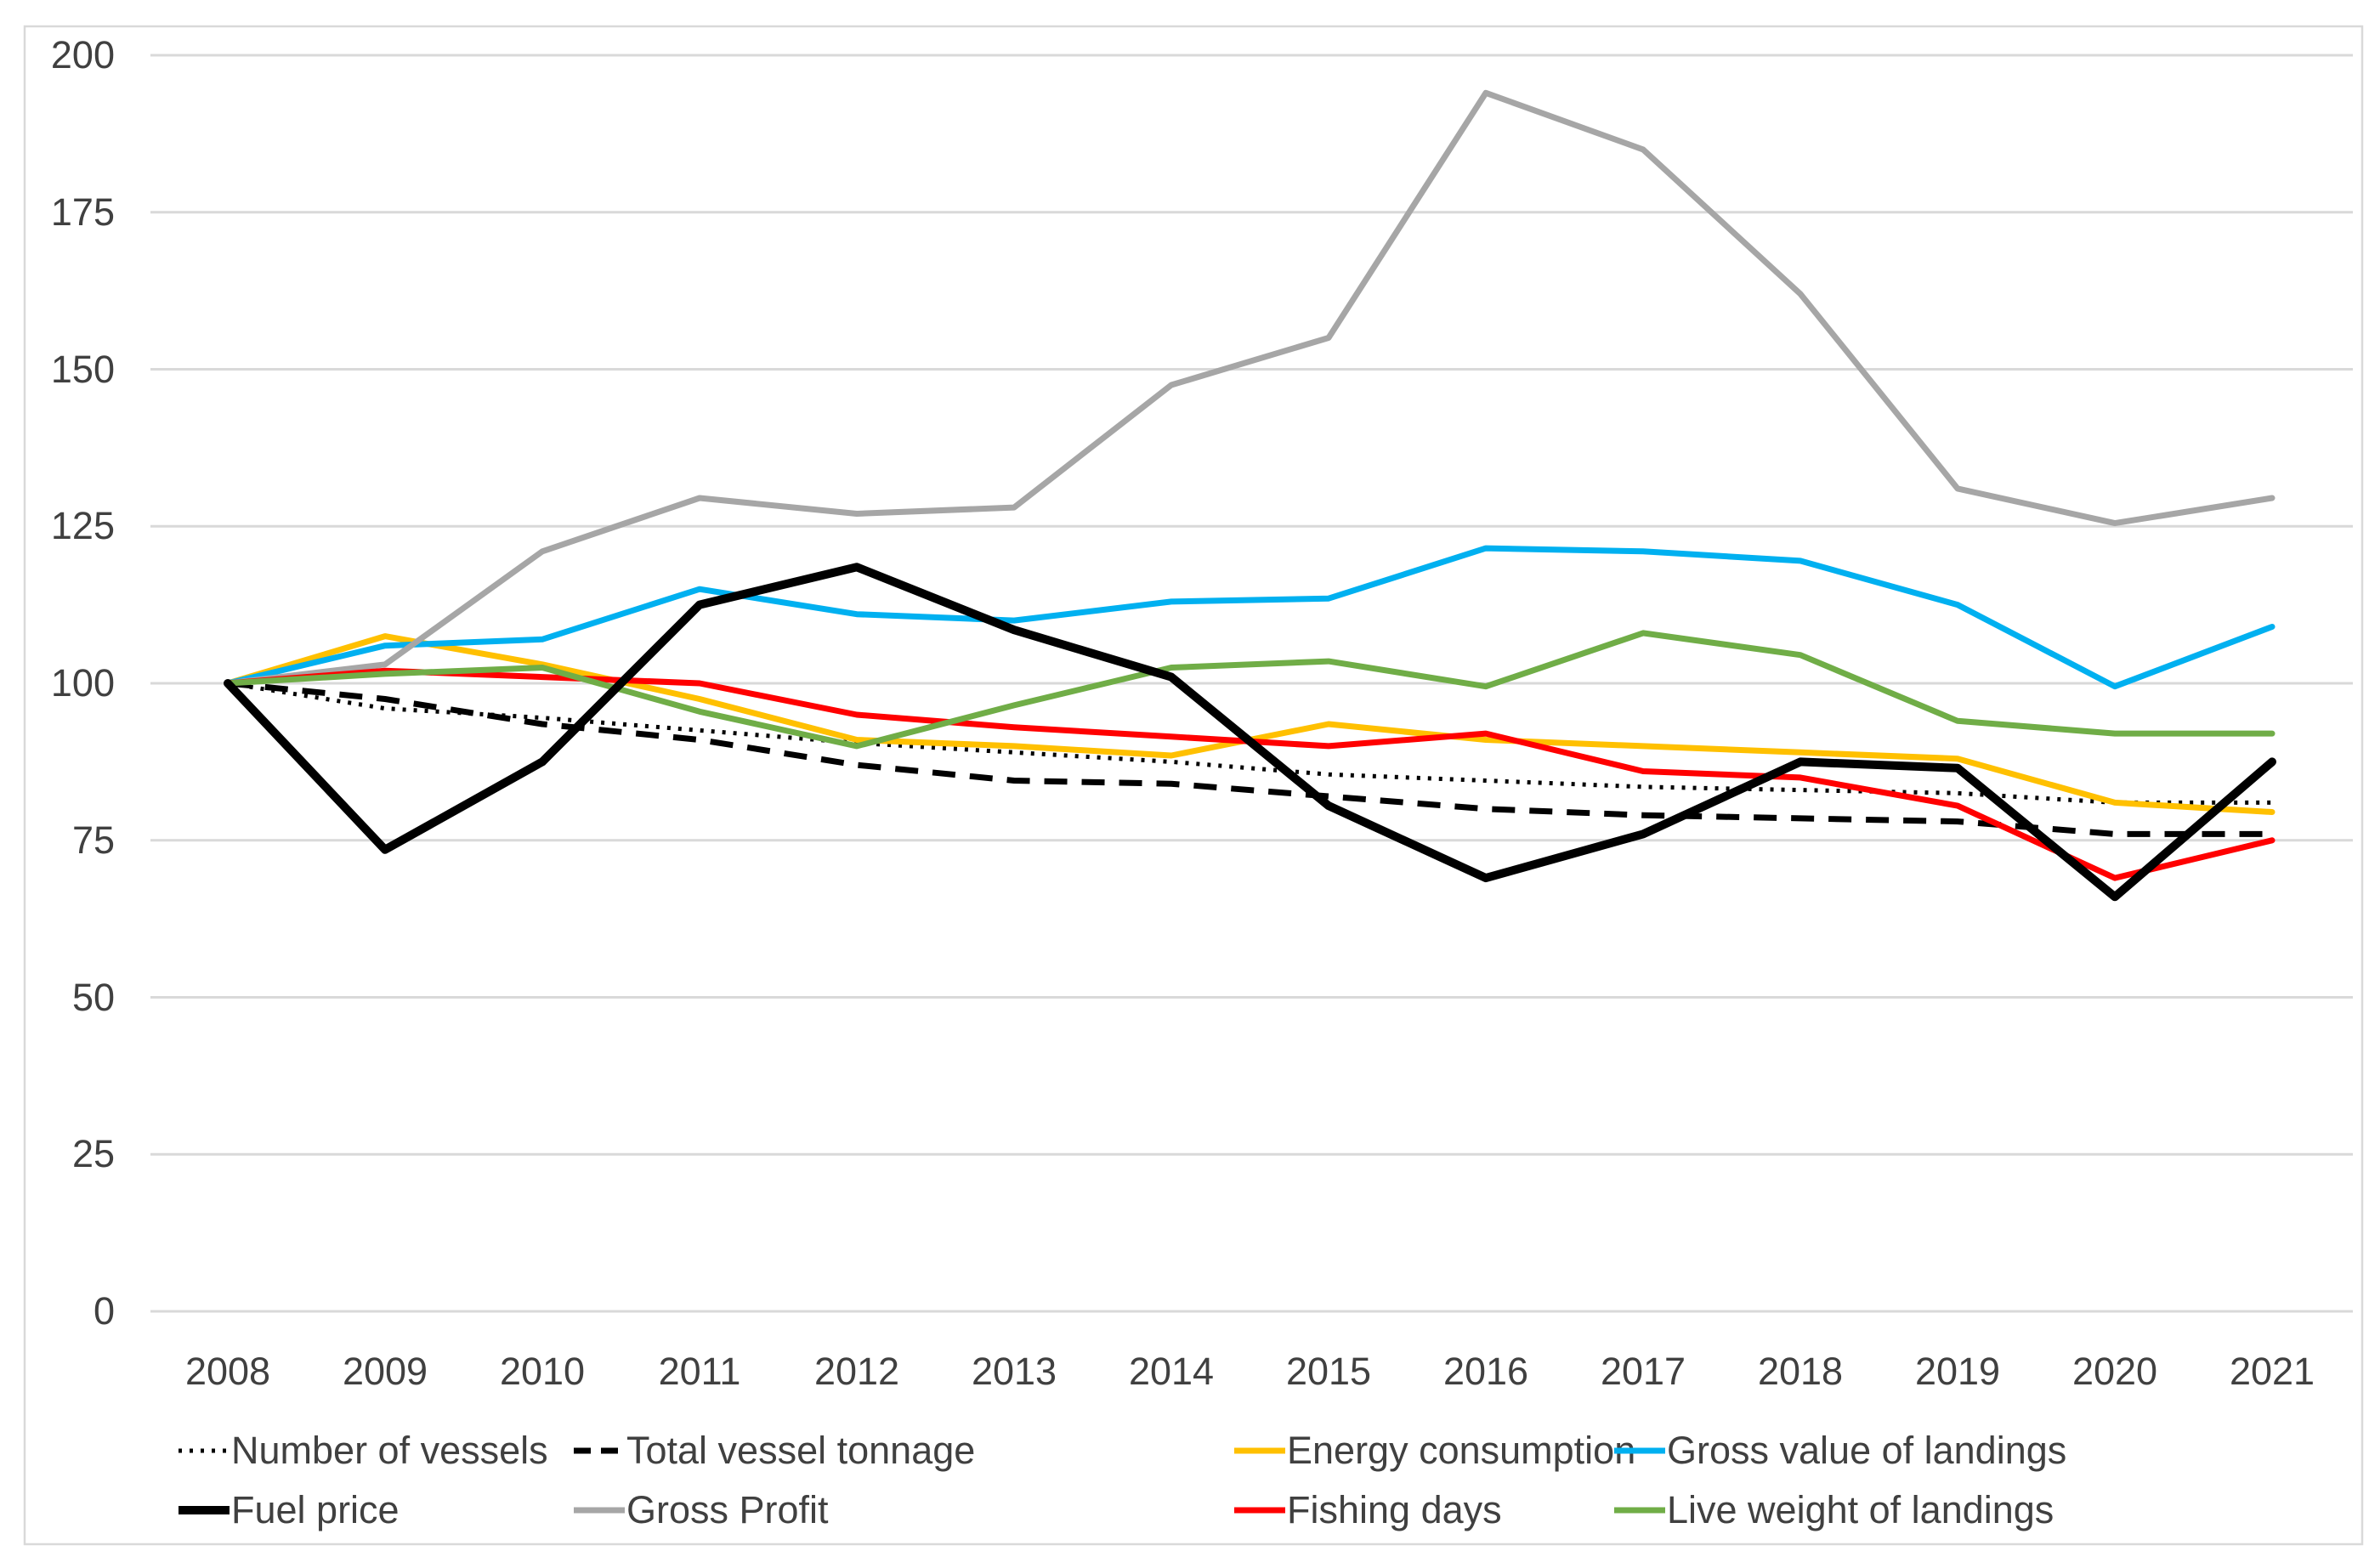  Describe the element at coordinates (83, 526) in the screenshot. I see `y-axis-tick-125: 125` at that location.